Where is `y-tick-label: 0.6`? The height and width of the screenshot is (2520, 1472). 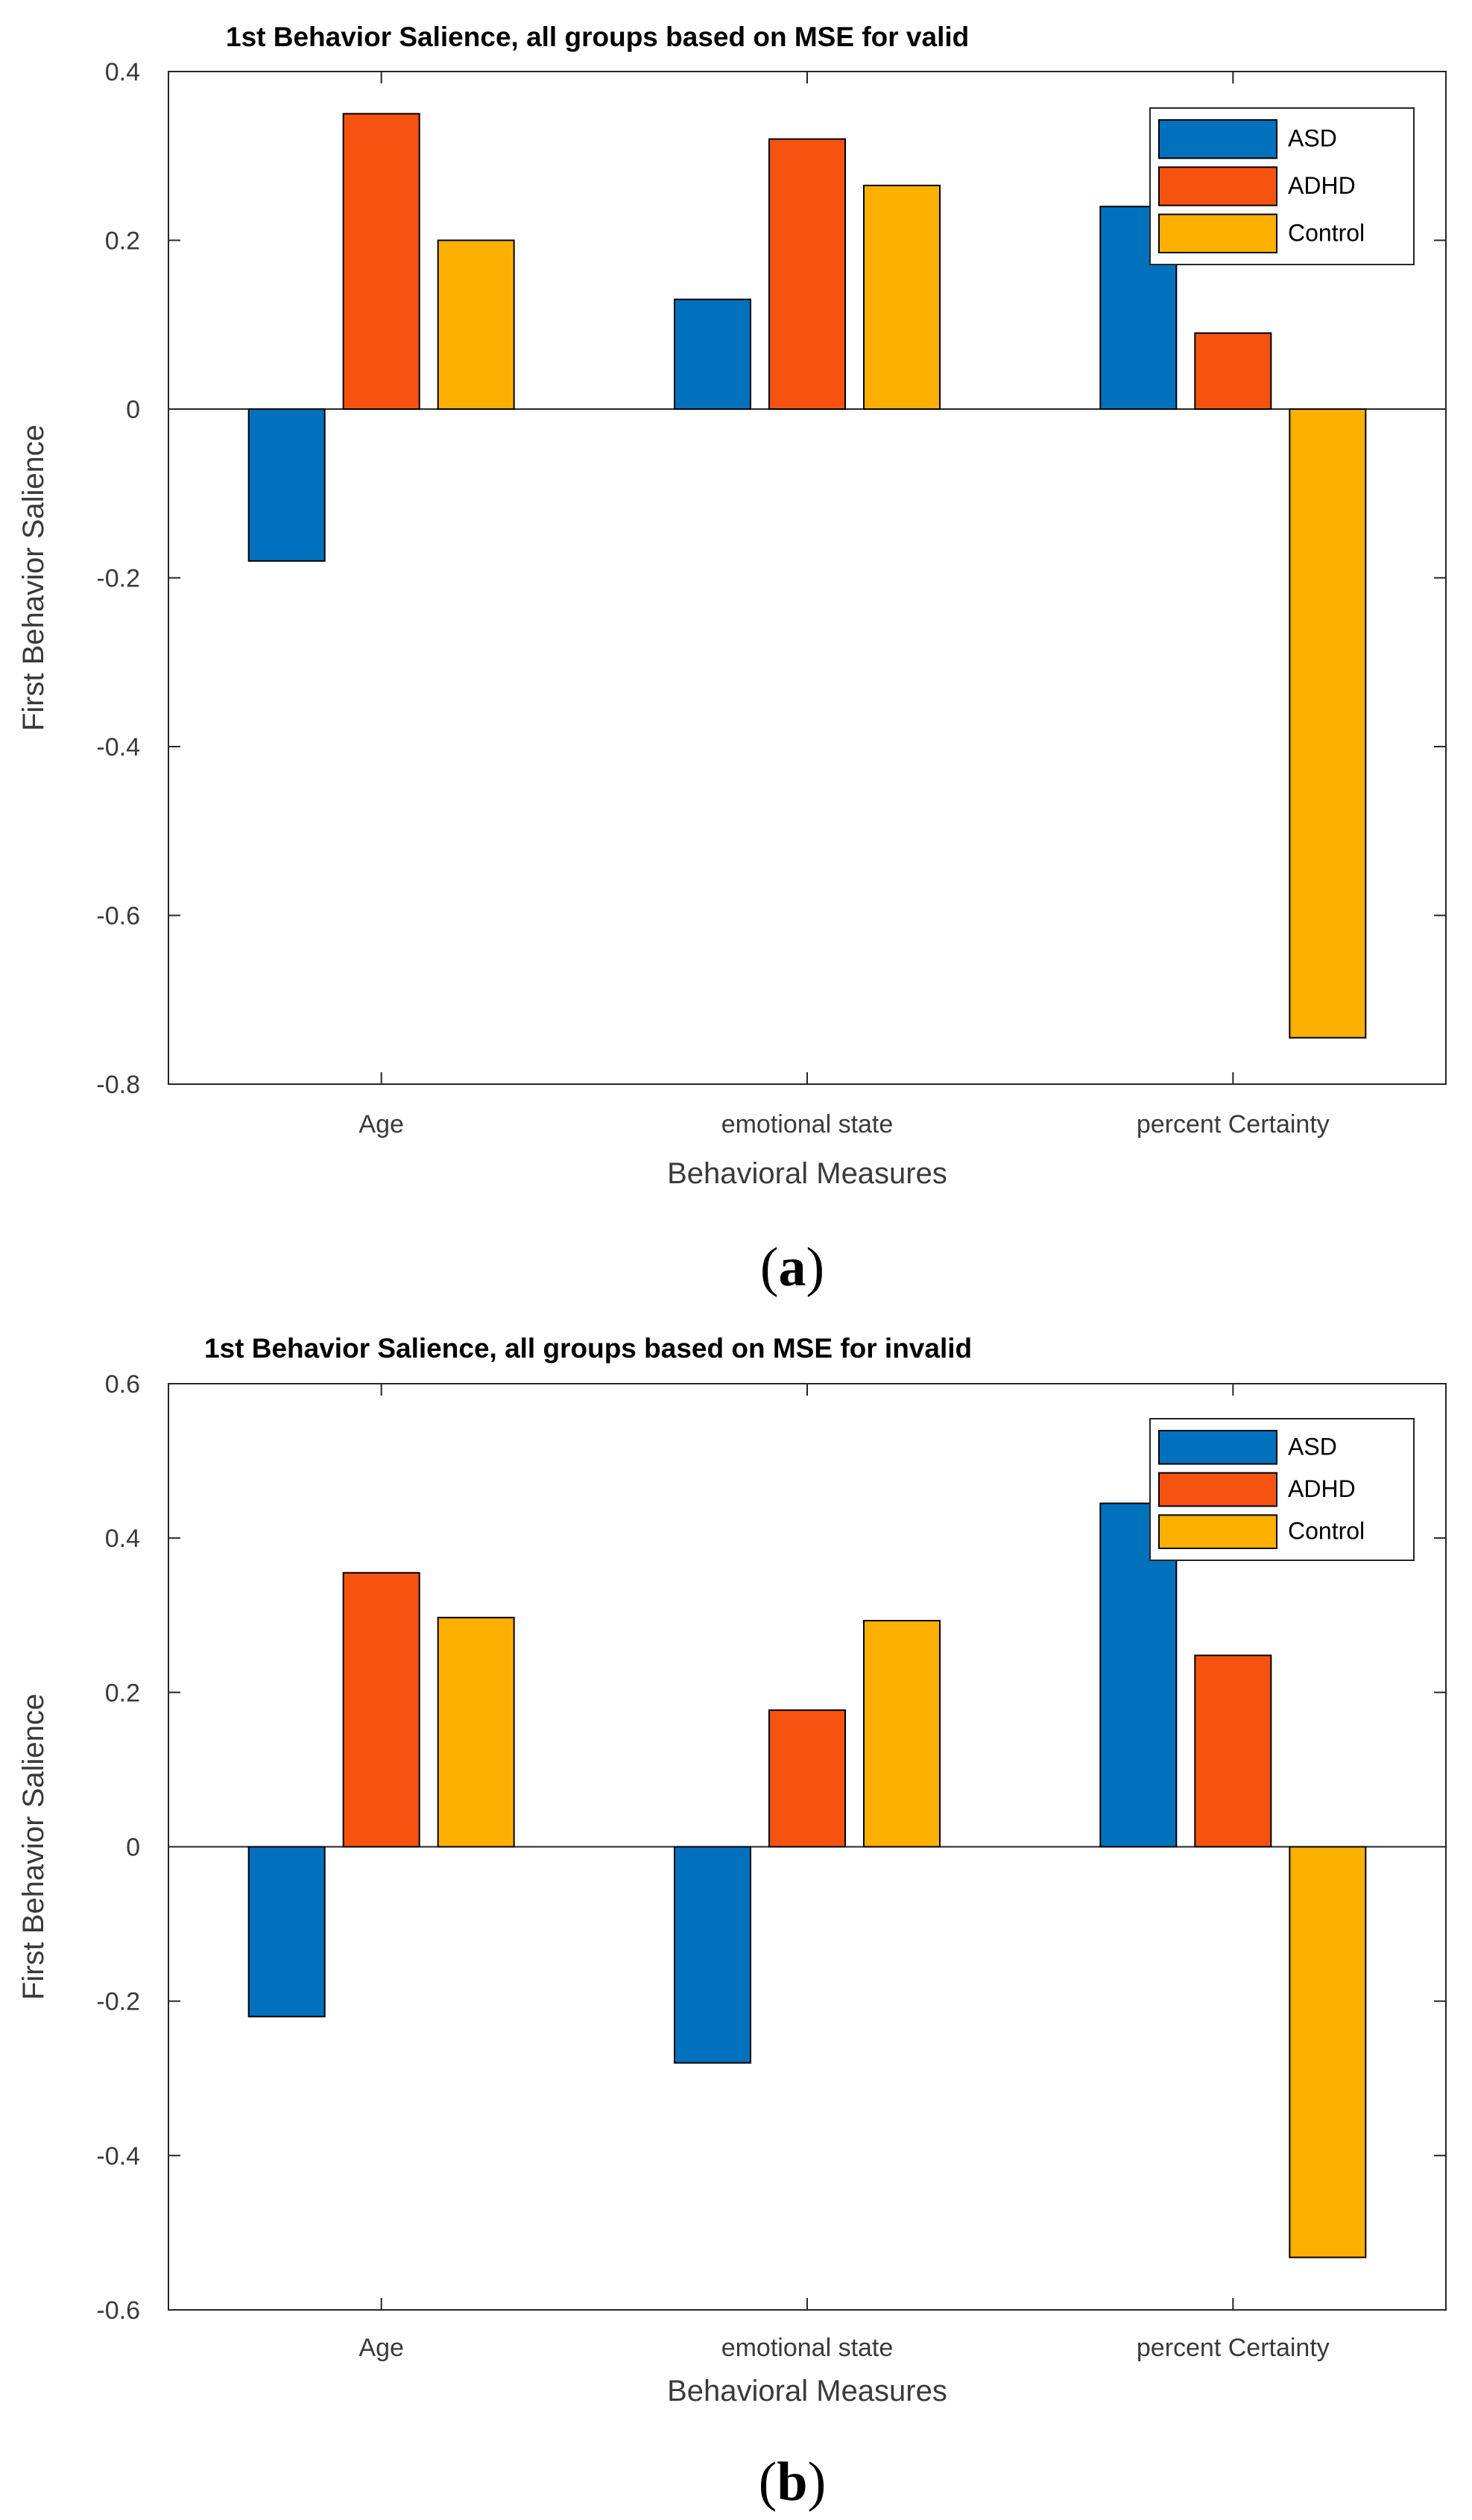 y-tick-label: 0.6 is located at coordinates (122, 1384).